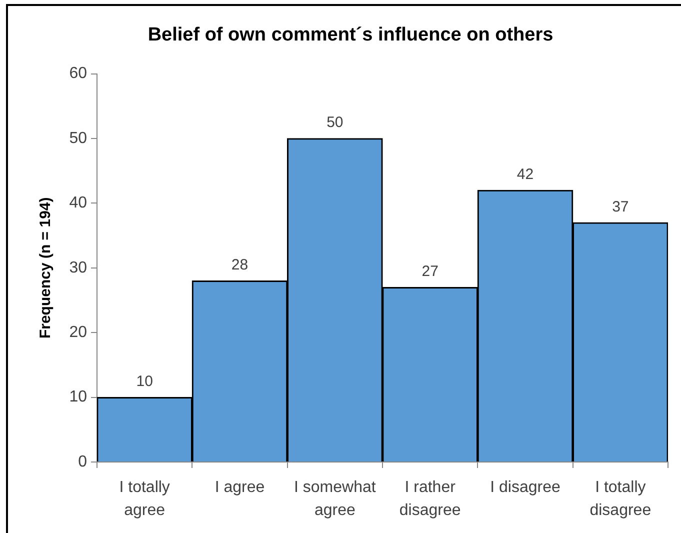 The image size is (681, 533). What do you see at coordinates (620, 207) in the screenshot?
I see `data-label: 37` at bounding box center [620, 207].